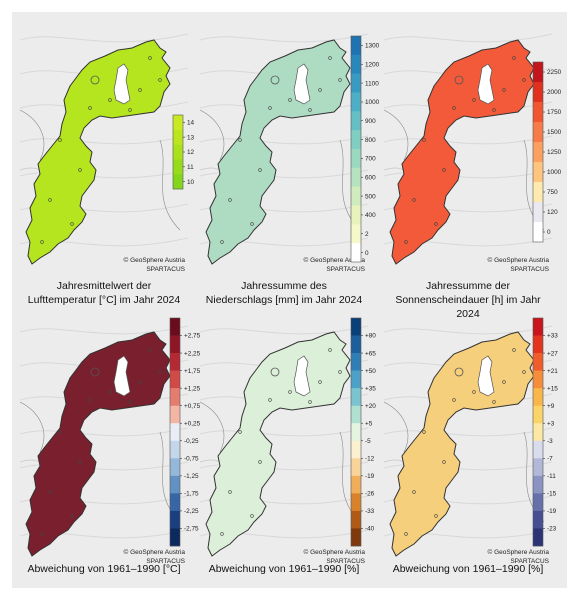 The image size is (579, 600). Describe the element at coordinates (468, 286) in the screenshot. I see `caption-line: Jahressumme der` at that location.